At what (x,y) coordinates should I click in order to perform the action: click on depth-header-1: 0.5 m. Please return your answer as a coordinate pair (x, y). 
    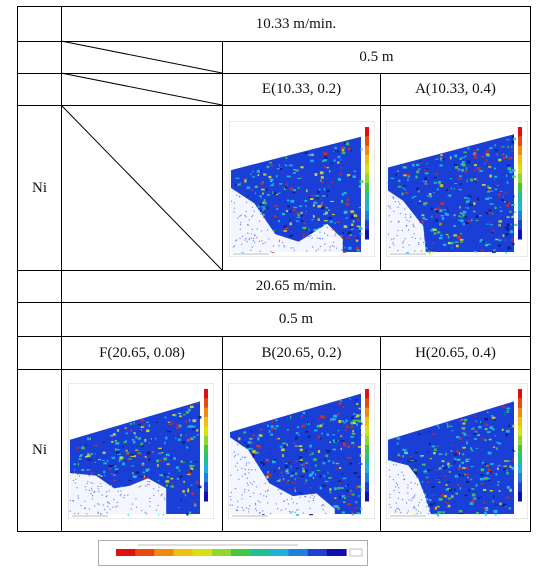
    Looking at the image, I should click on (376, 57).